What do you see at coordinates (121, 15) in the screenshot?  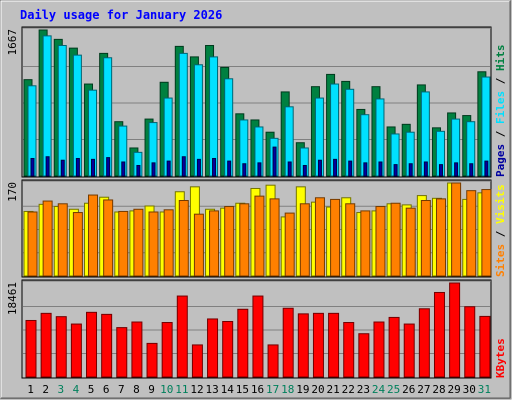 I see `chart-title: Daily usage for January 2026` at bounding box center [121, 15].